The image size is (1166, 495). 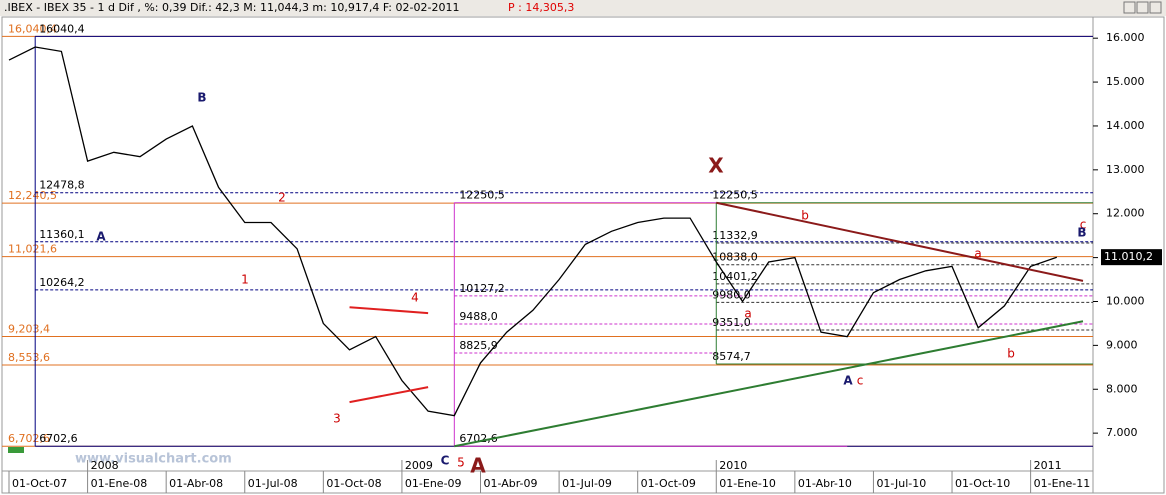 What do you see at coordinates (461, 463) in the screenshot?
I see `wave-label: 5` at bounding box center [461, 463].